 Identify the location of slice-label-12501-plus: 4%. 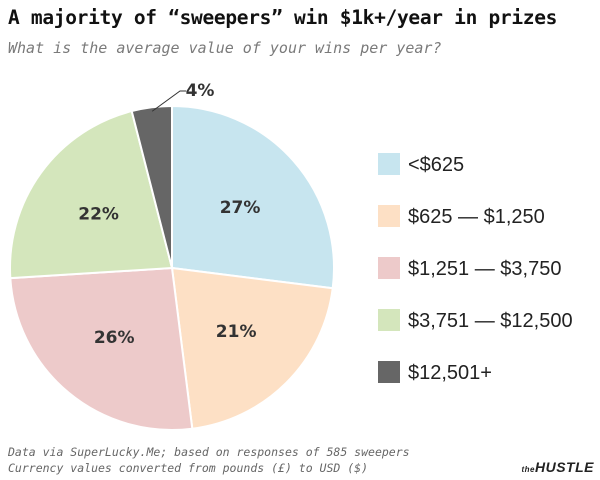
(200, 91).